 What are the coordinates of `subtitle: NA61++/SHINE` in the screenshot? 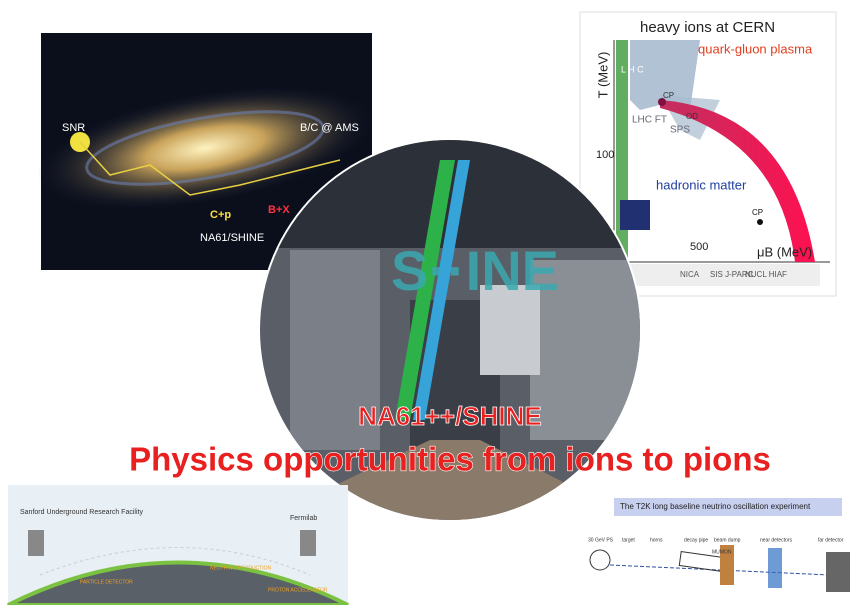 It's located at (450, 416).